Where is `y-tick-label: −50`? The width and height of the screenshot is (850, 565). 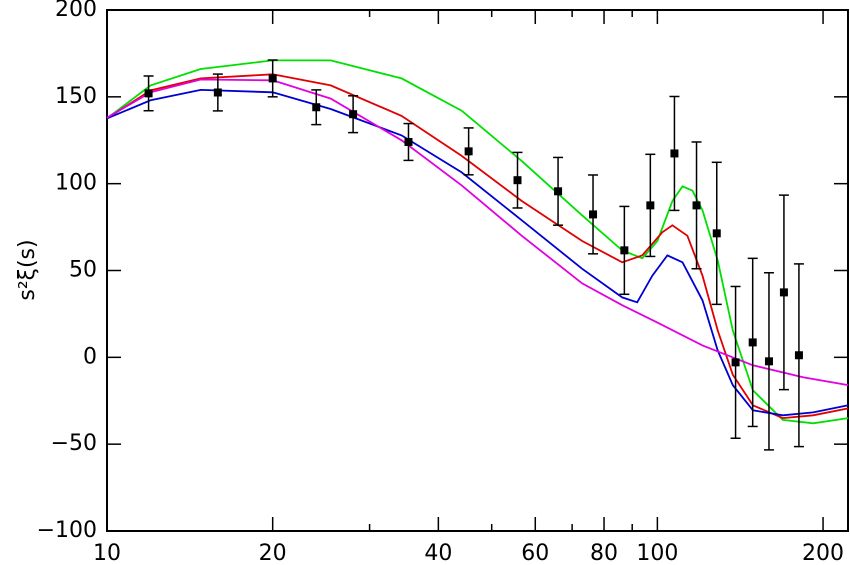 y-tick-label: −50 is located at coordinates (74, 443).